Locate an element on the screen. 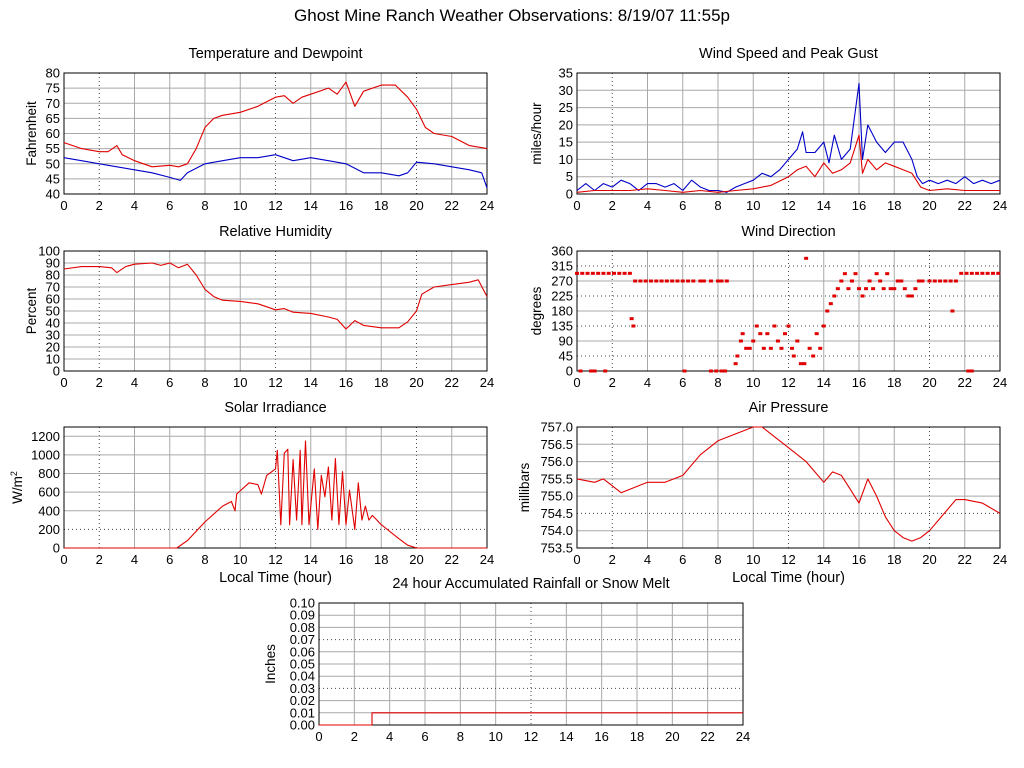 The image size is (1024, 768). x-tick-label: 20 is located at coordinates (929, 559).